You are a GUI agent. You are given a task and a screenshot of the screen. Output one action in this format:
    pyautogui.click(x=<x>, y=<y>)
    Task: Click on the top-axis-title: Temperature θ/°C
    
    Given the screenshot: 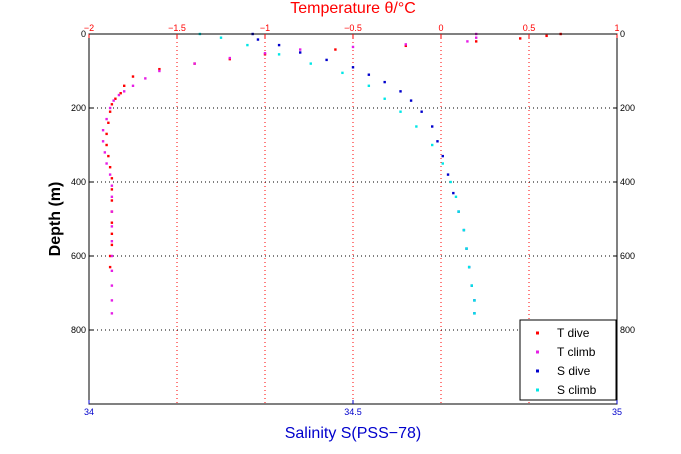 What is the action you would take?
    pyautogui.click(x=353, y=8)
    